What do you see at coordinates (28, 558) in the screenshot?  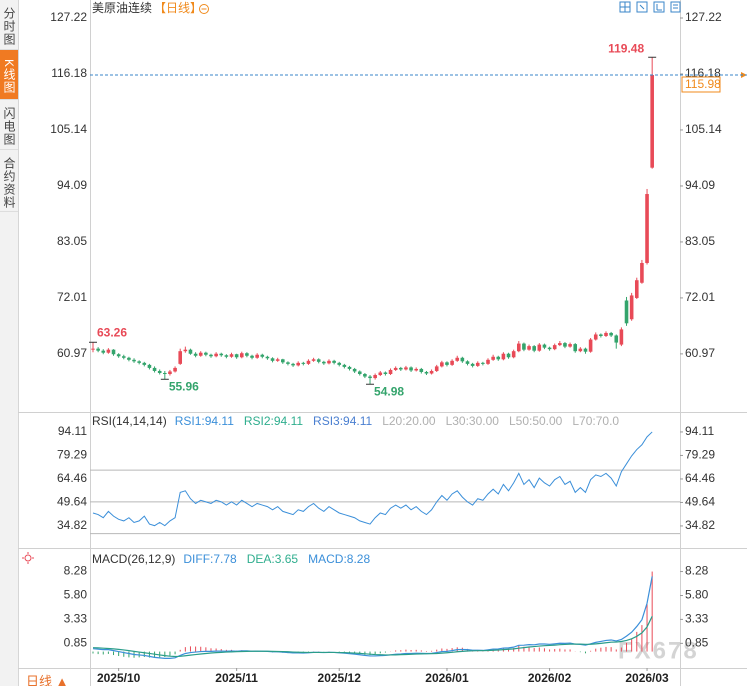 I see `macd-settings-icon` at bounding box center [28, 558].